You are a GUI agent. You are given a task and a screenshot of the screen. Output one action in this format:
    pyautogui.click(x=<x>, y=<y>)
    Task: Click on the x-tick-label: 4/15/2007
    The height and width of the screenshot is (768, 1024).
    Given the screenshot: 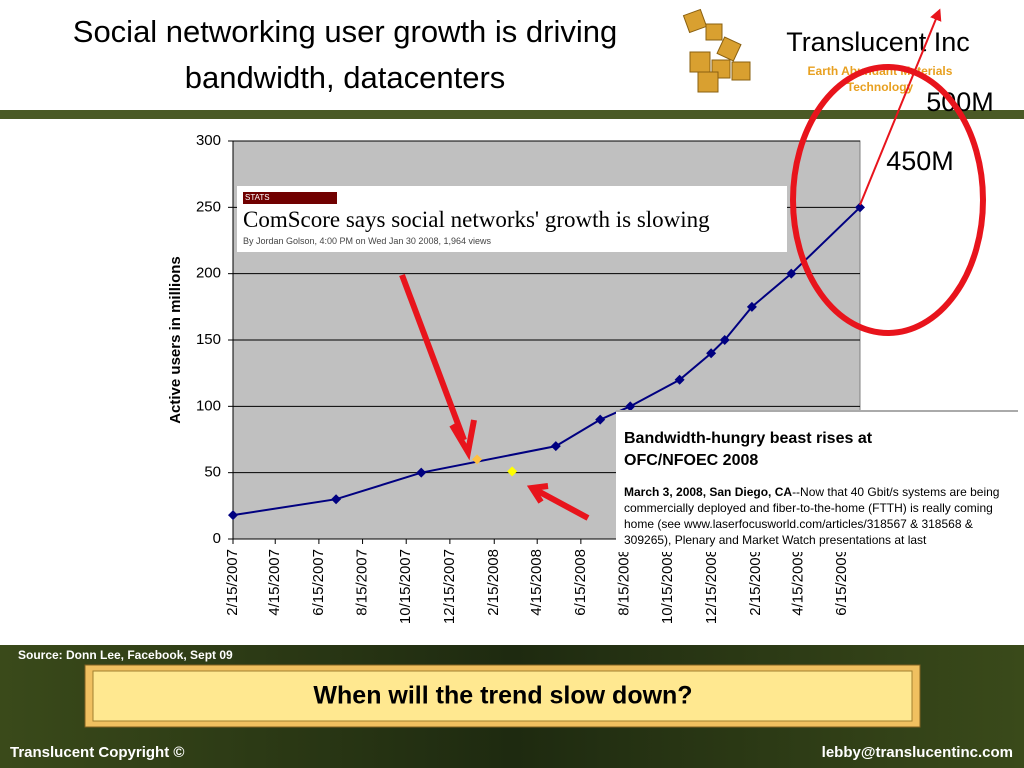 What is the action you would take?
    pyautogui.click(x=274, y=582)
    